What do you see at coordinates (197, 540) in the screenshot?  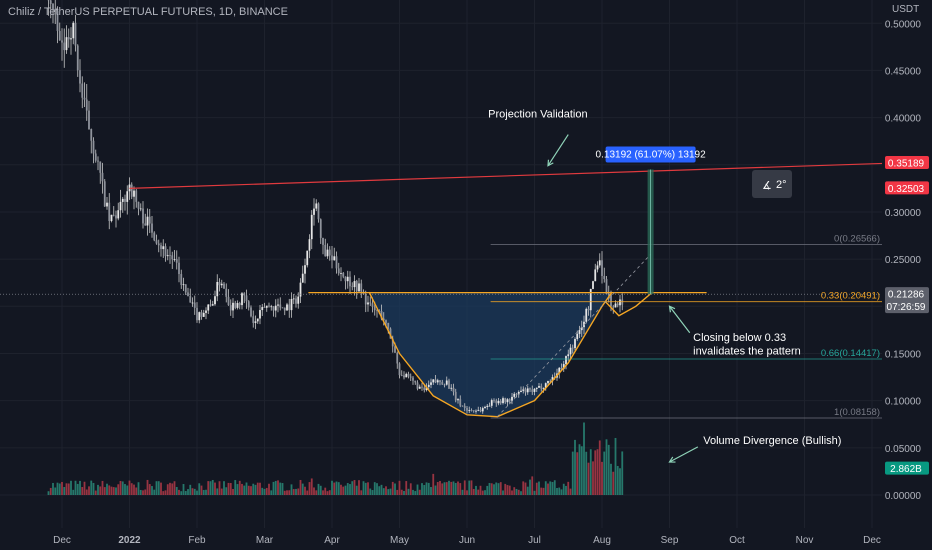 I see `time-tick-label: Feb` at bounding box center [197, 540].